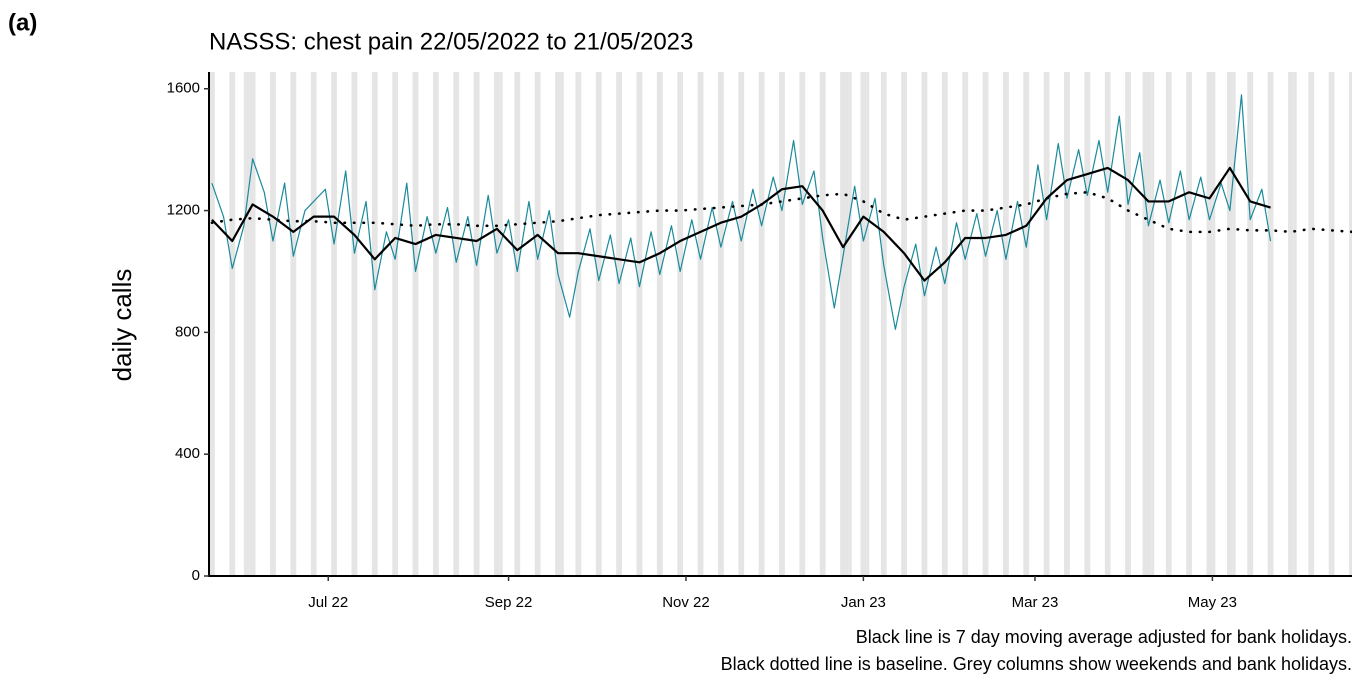 This screenshot has width=1362, height=685. I want to click on y-tick-label: 0, so click(196, 575).